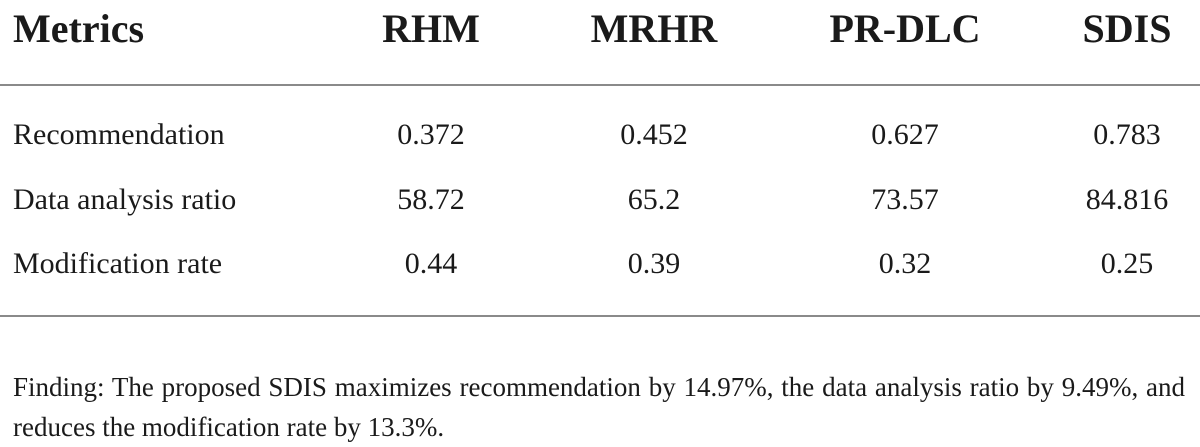 This screenshot has width=1200, height=447. I want to click on table-bottom-divider, so click(600, 316).